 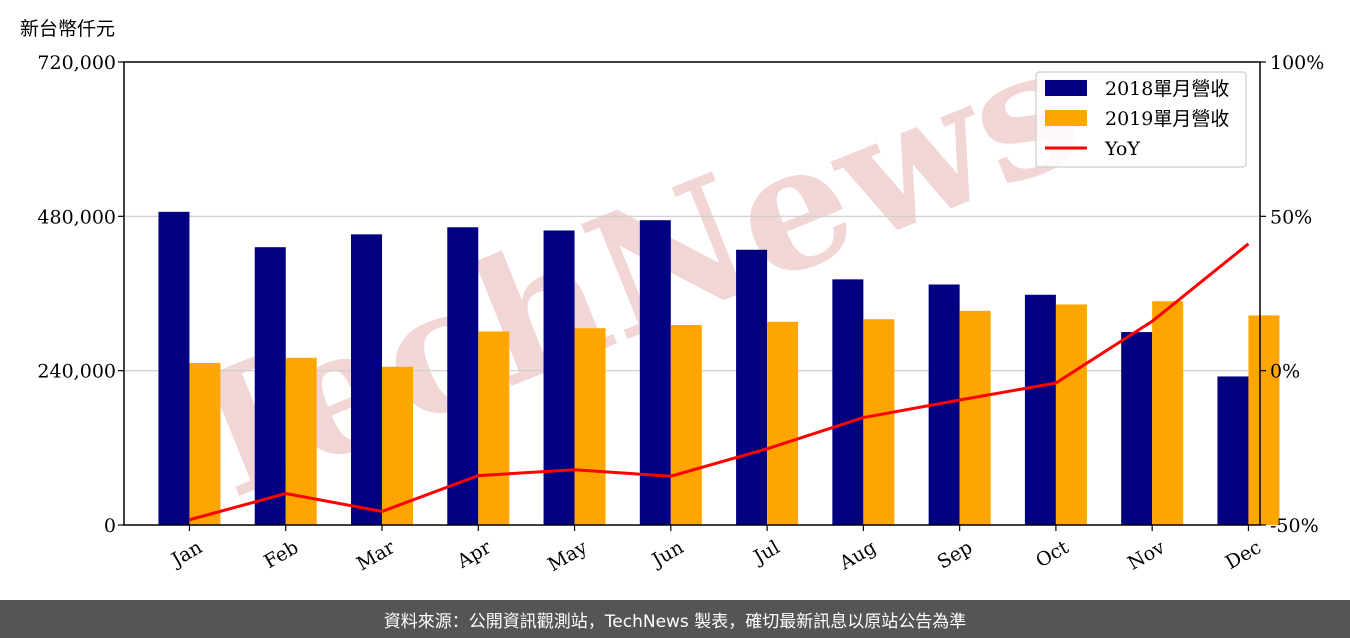 What do you see at coordinates (205, 443) in the screenshot?
I see `bar-2019-jan` at bounding box center [205, 443].